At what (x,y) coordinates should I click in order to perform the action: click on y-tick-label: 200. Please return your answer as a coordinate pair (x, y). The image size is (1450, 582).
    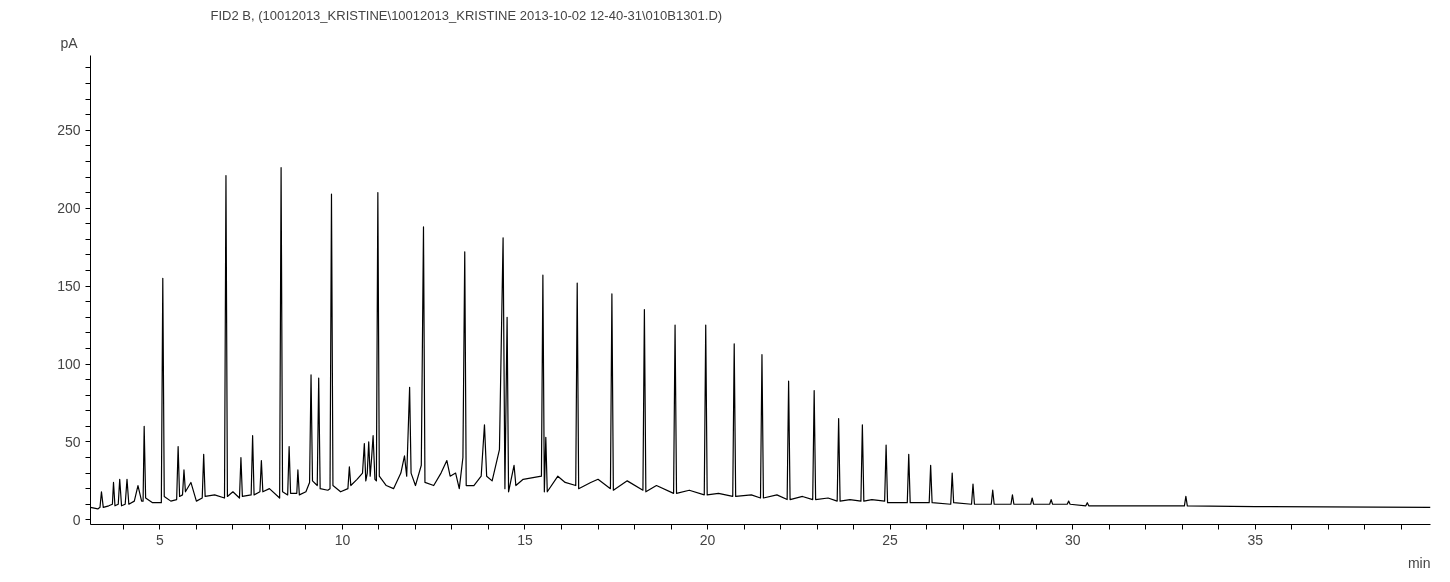
    Looking at the image, I should click on (69, 208).